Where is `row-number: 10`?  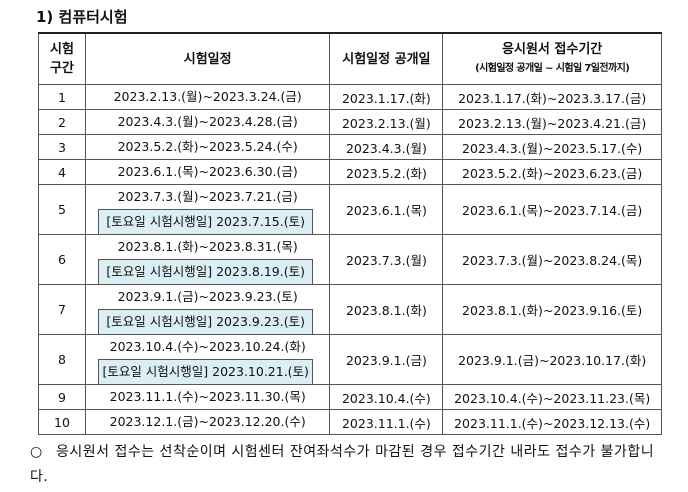
row-number: 10 is located at coordinates (62, 422).